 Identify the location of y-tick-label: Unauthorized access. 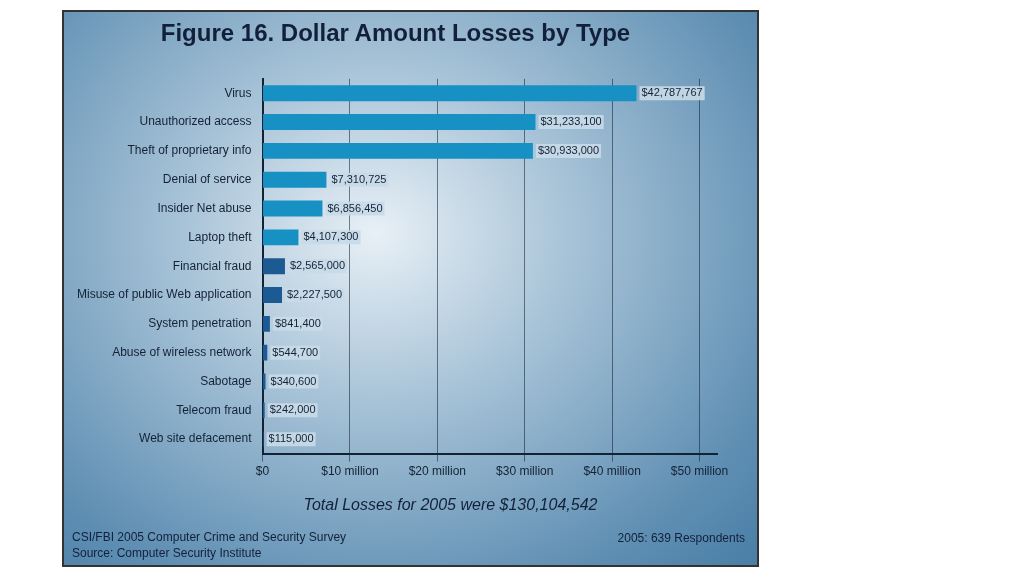
(195, 121).